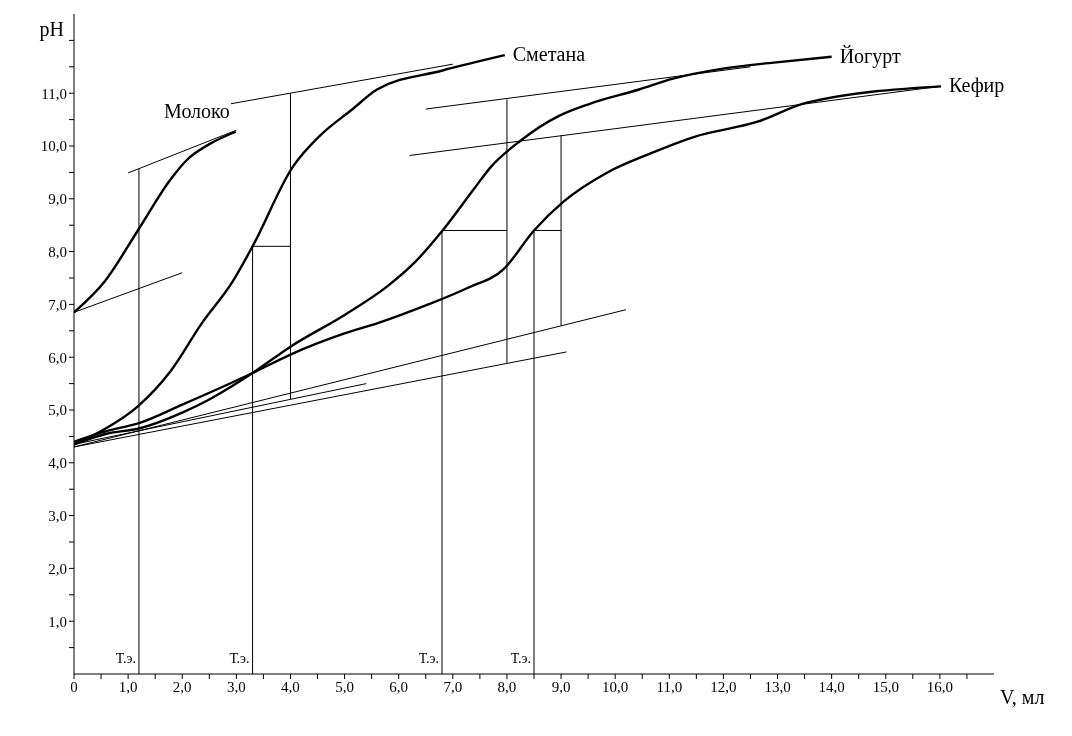 This screenshot has width=1072, height=736. I want to click on x-axis-title: V, мл, so click(1022, 697).